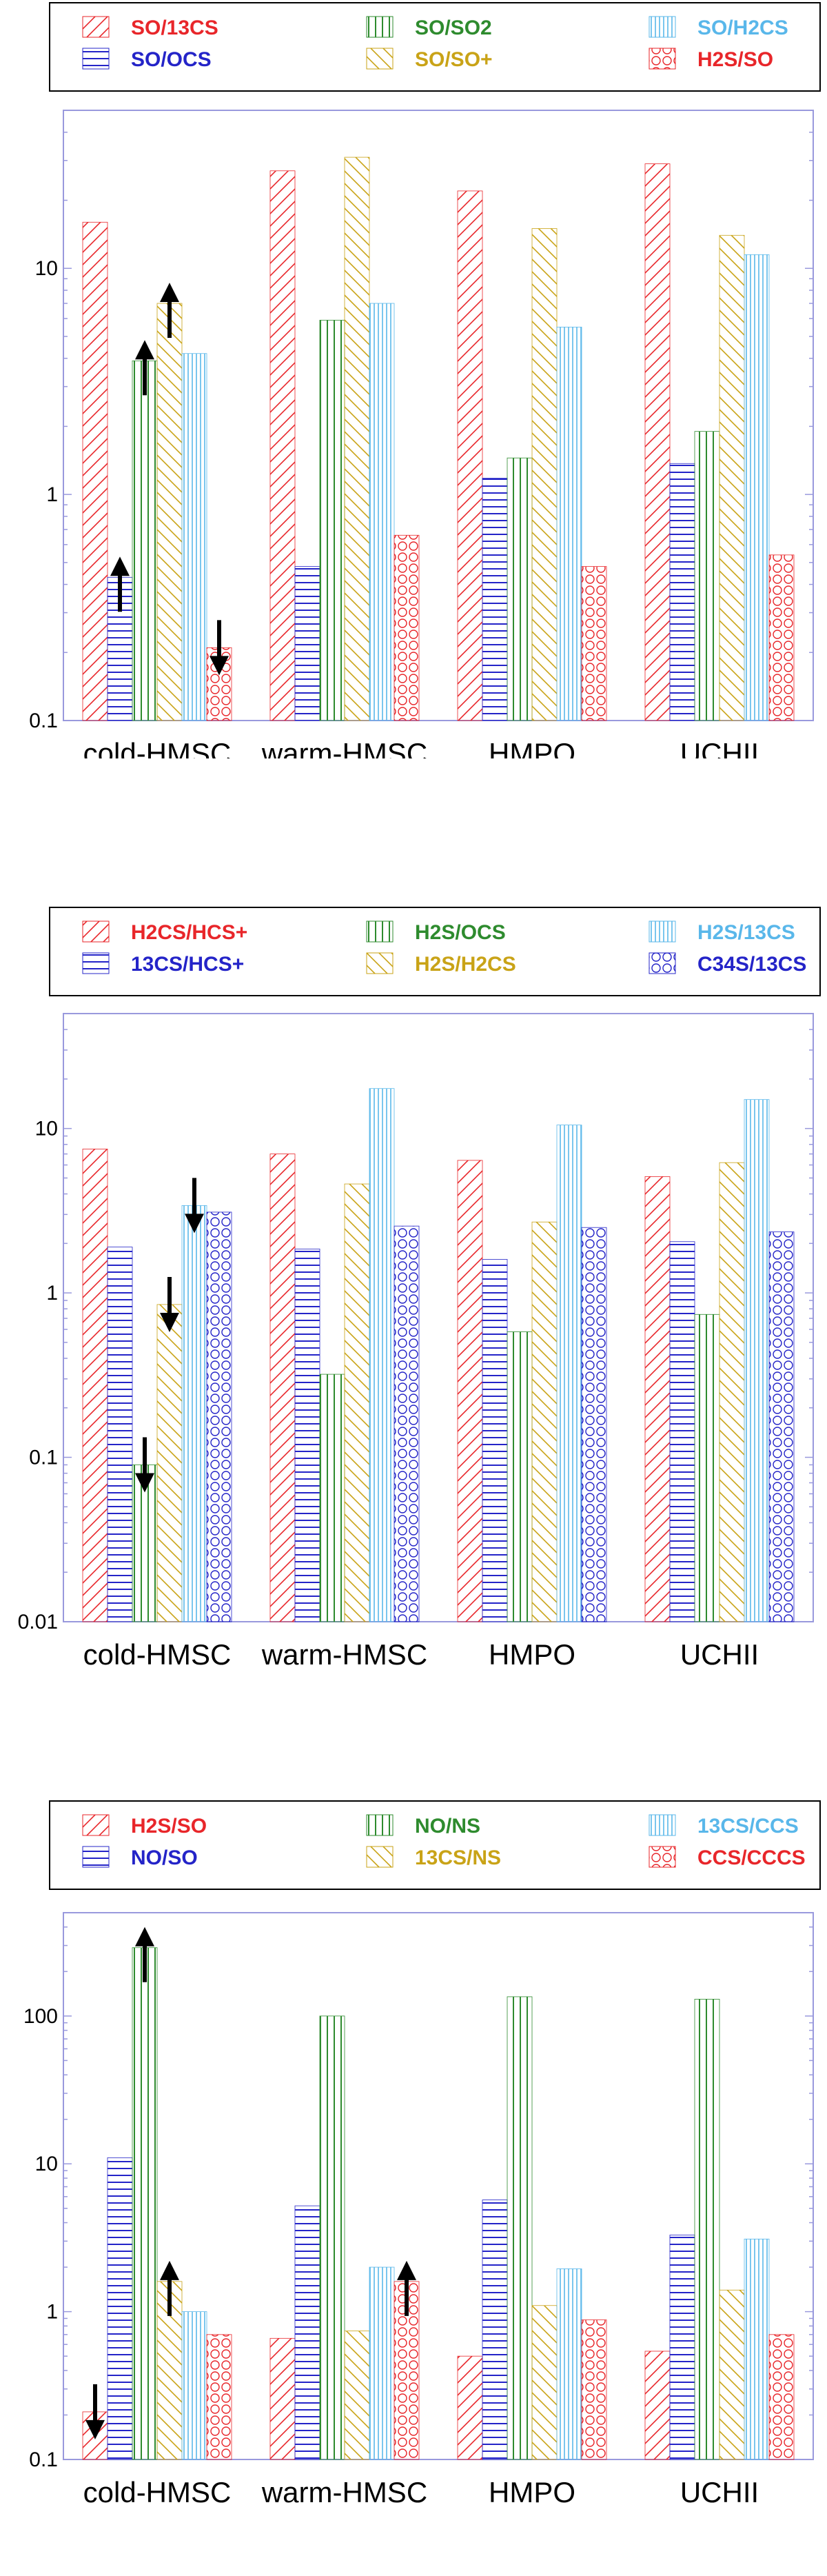 This screenshot has height=2576, width=827. I want to click on y-tick-label: 0.01, so click(38, 1622).